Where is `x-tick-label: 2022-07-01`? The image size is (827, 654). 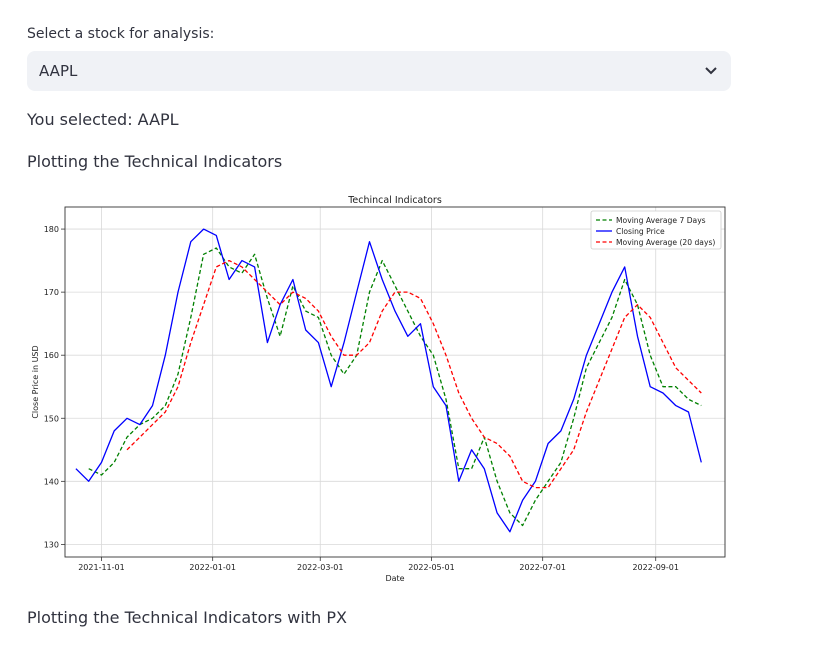 x-tick-label: 2022-07-01 is located at coordinates (542, 567).